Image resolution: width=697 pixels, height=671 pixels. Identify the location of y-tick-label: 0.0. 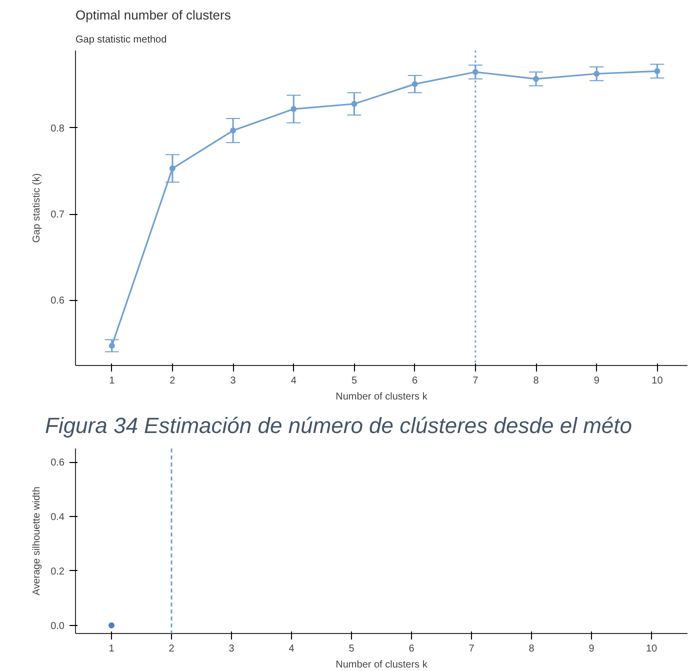
(57, 626).